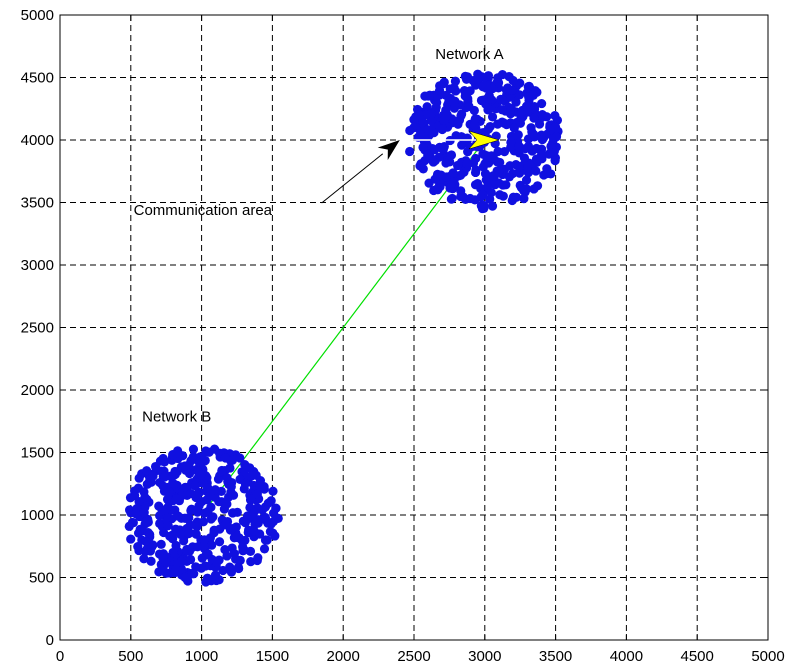 The height and width of the screenshot is (669, 790). I want to click on x-tick-label: 1500, so click(272, 656).